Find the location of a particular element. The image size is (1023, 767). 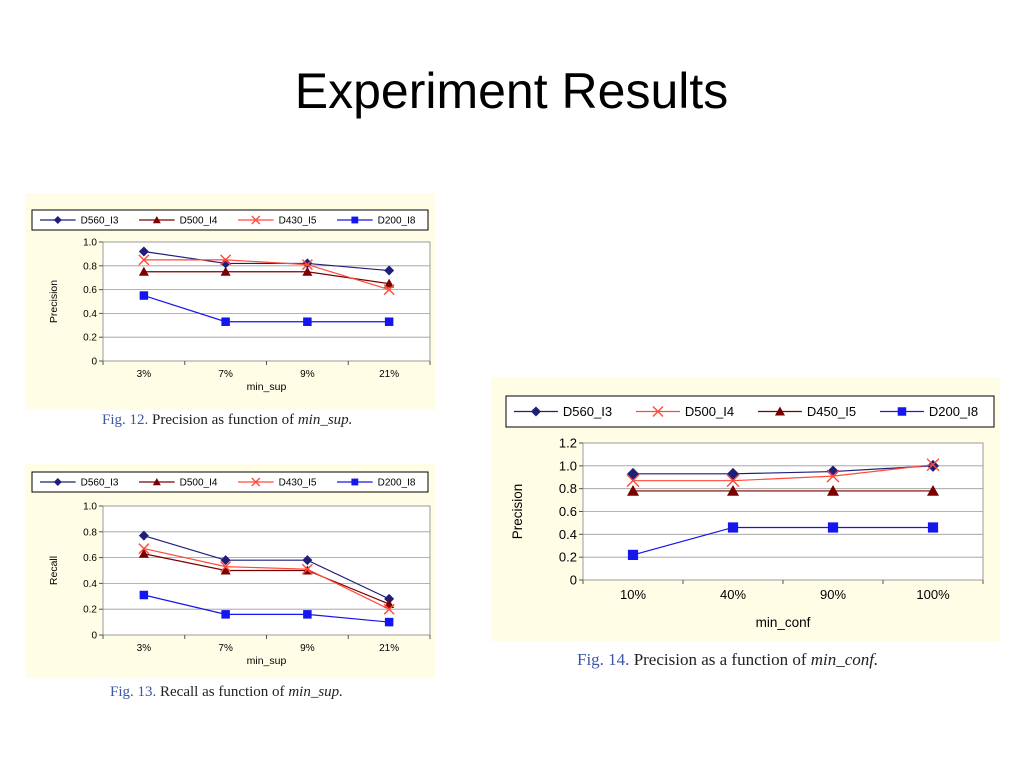

legend-item: D450_I5 is located at coordinates (807, 411).